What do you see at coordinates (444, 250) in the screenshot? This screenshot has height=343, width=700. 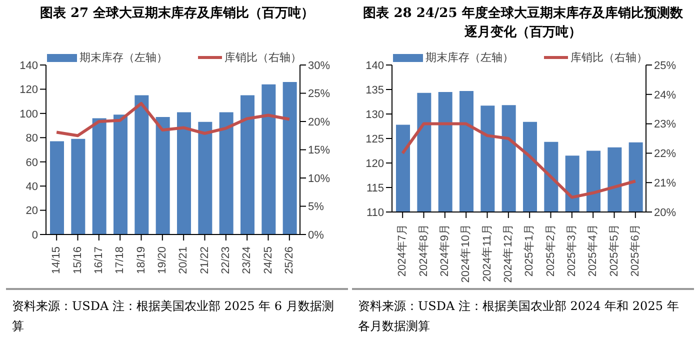 I see `x-tick-label: 2024年9月` at bounding box center [444, 250].